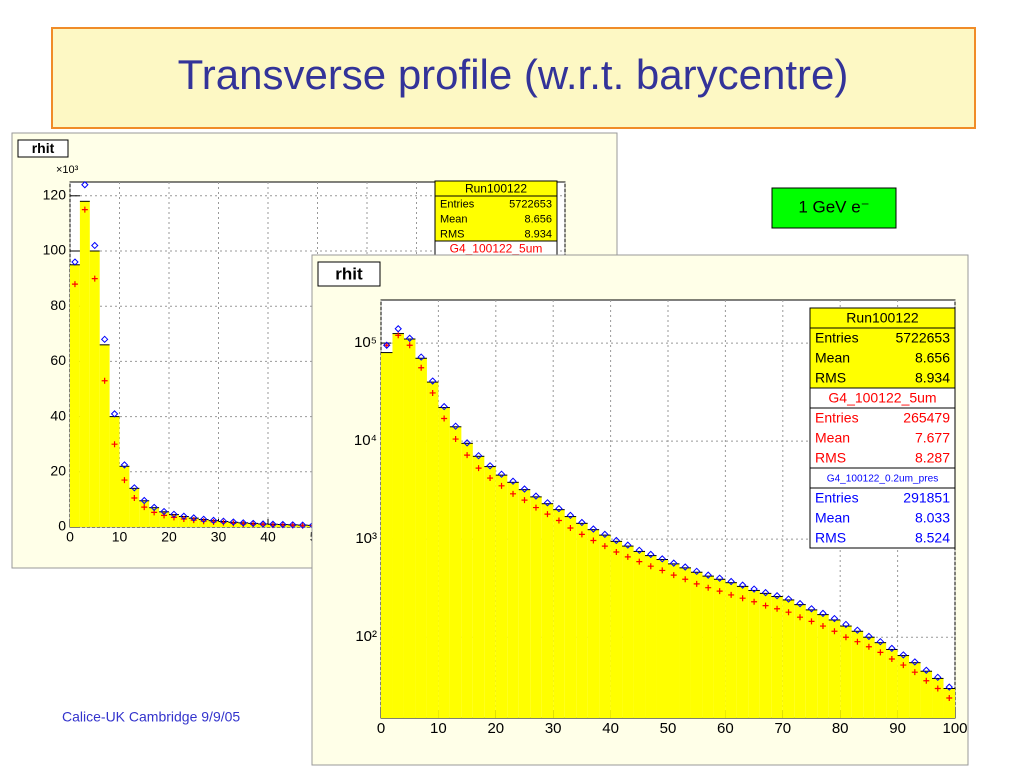 The width and height of the screenshot is (1024, 768). I want to click on x-tick-label: 70, so click(782, 728).